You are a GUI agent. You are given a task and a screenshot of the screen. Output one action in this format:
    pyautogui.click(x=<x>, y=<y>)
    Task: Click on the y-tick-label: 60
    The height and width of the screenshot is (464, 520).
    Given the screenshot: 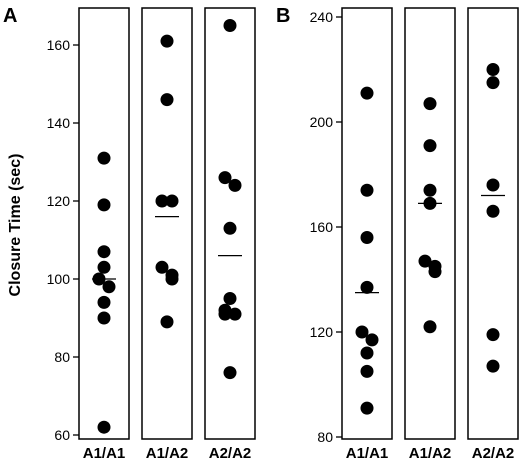 What is the action you would take?
    pyautogui.click(x=62, y=435)
    